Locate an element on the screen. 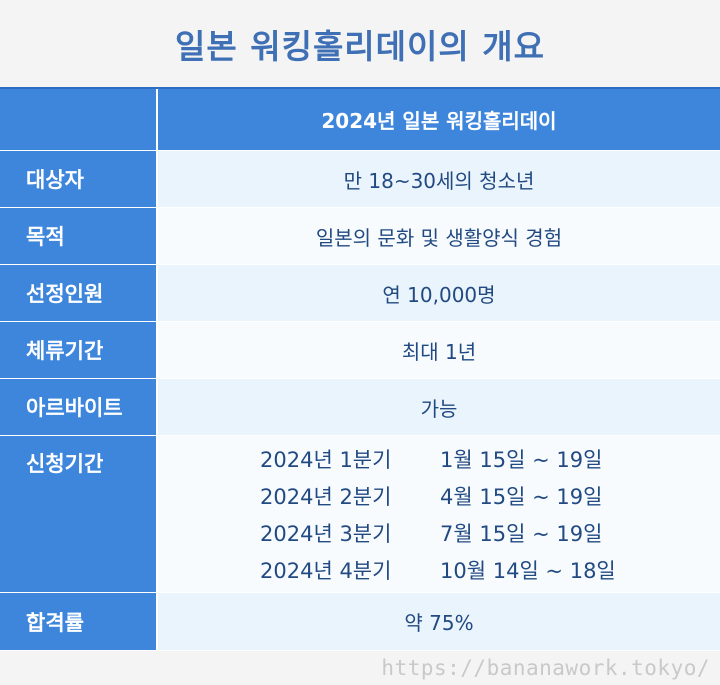 The height and width of the screenshot is (685, 720). schedule-dates: 4월 15일 ~ 19일 is located at coordinates (521, 496).